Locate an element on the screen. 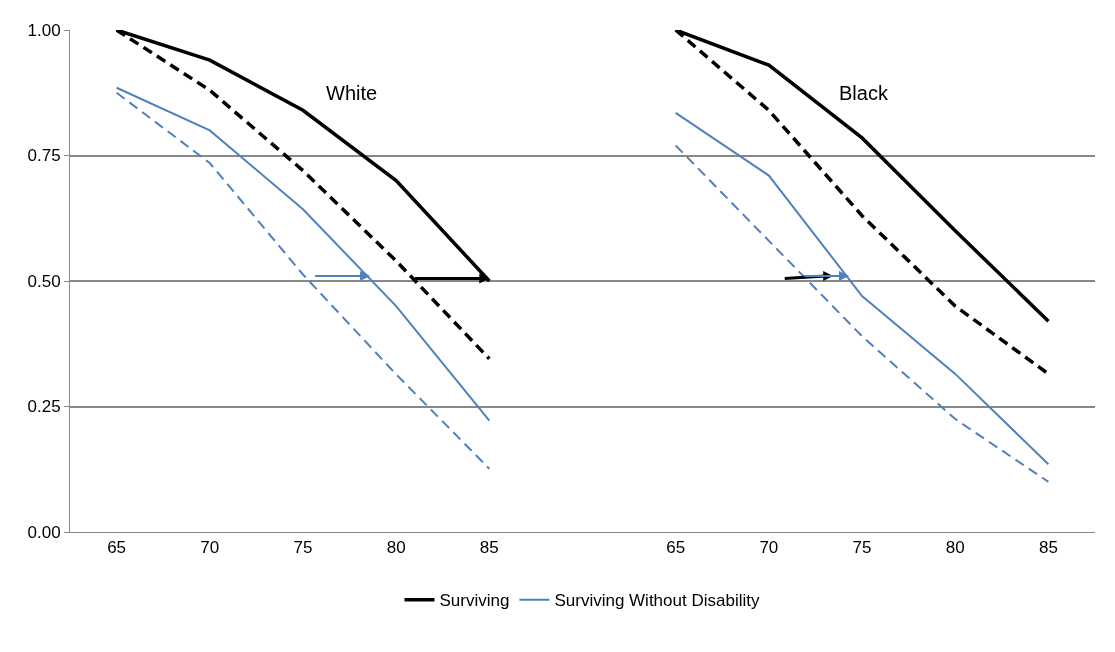  legend-label: Surviving is located at coordinates (474, 601).